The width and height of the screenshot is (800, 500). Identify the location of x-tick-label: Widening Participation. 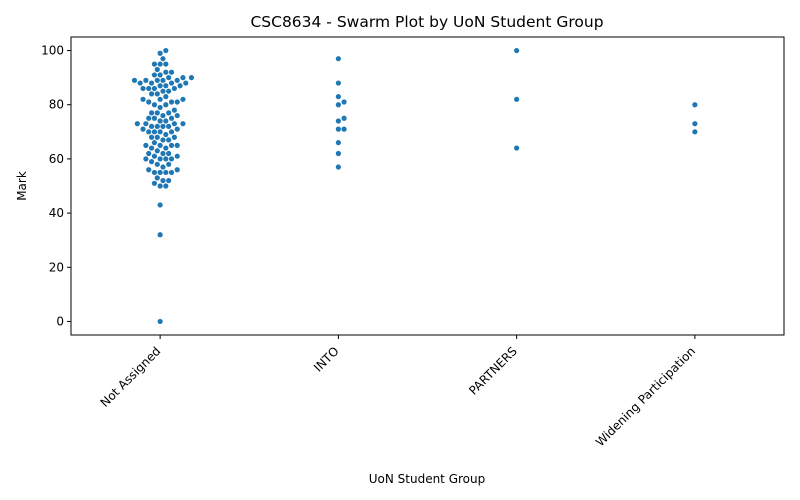
(645, 396).